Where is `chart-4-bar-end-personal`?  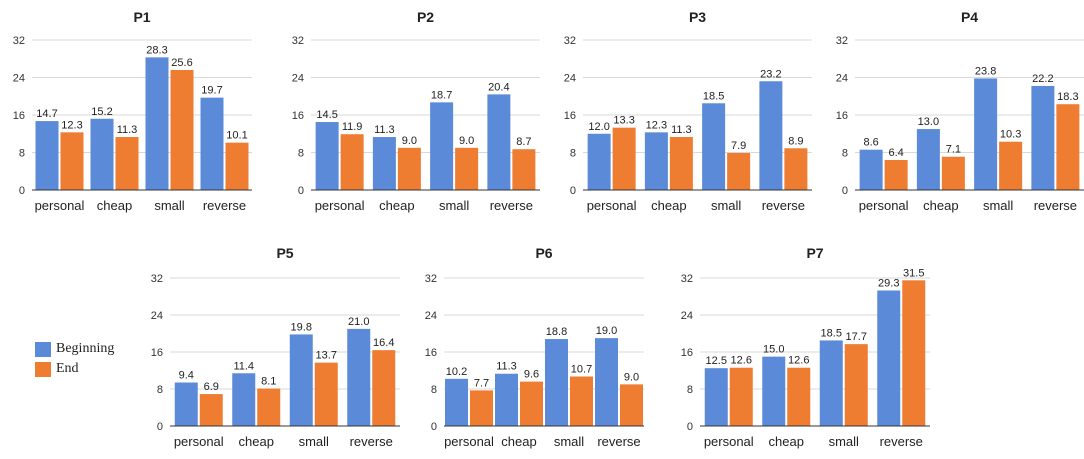
chart-4-bar-end-personal is located at coordinates (896, 175).